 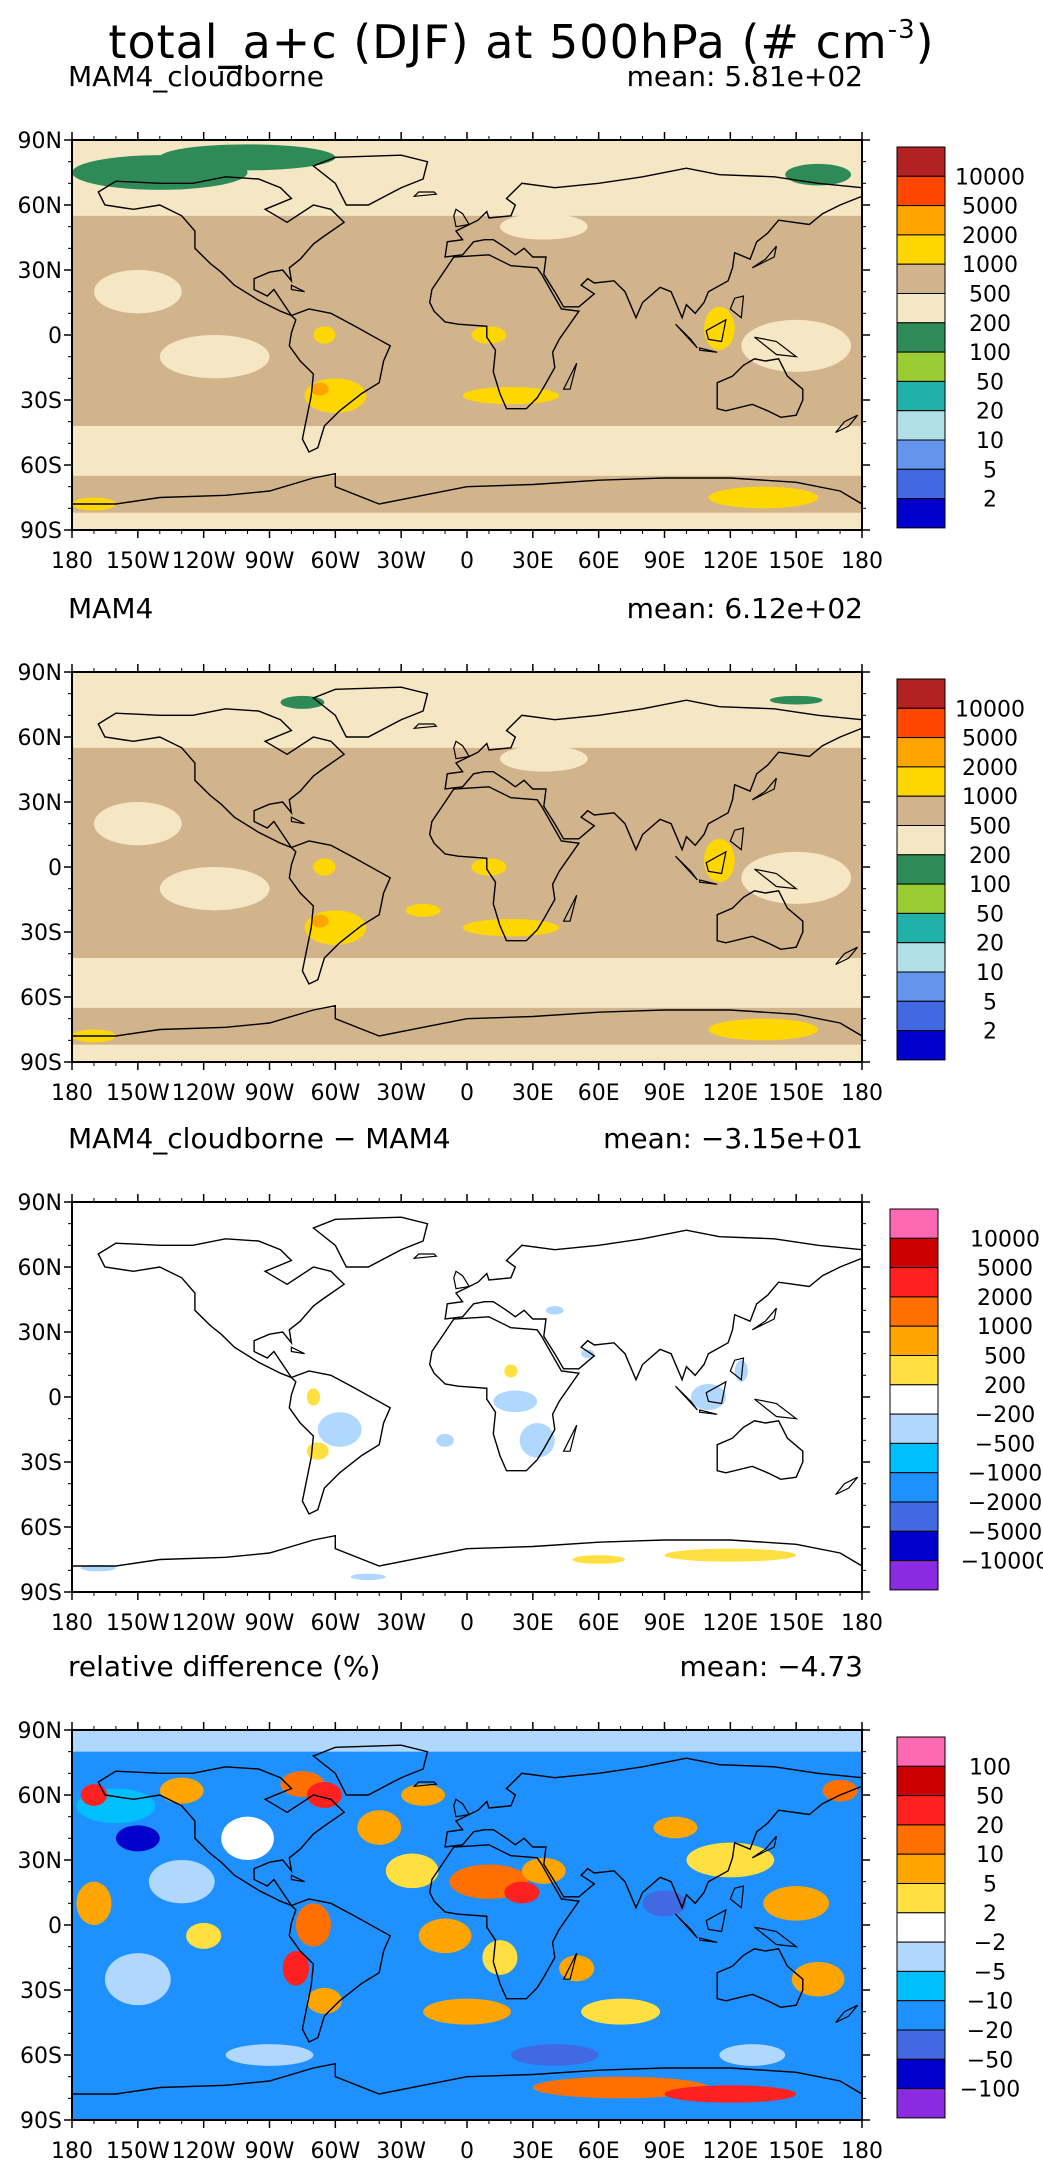 What do you see at coordinates (55, 1398) in the screenshot?
I see `lat-tick-label: 0` at bounding box center [55, 1398].